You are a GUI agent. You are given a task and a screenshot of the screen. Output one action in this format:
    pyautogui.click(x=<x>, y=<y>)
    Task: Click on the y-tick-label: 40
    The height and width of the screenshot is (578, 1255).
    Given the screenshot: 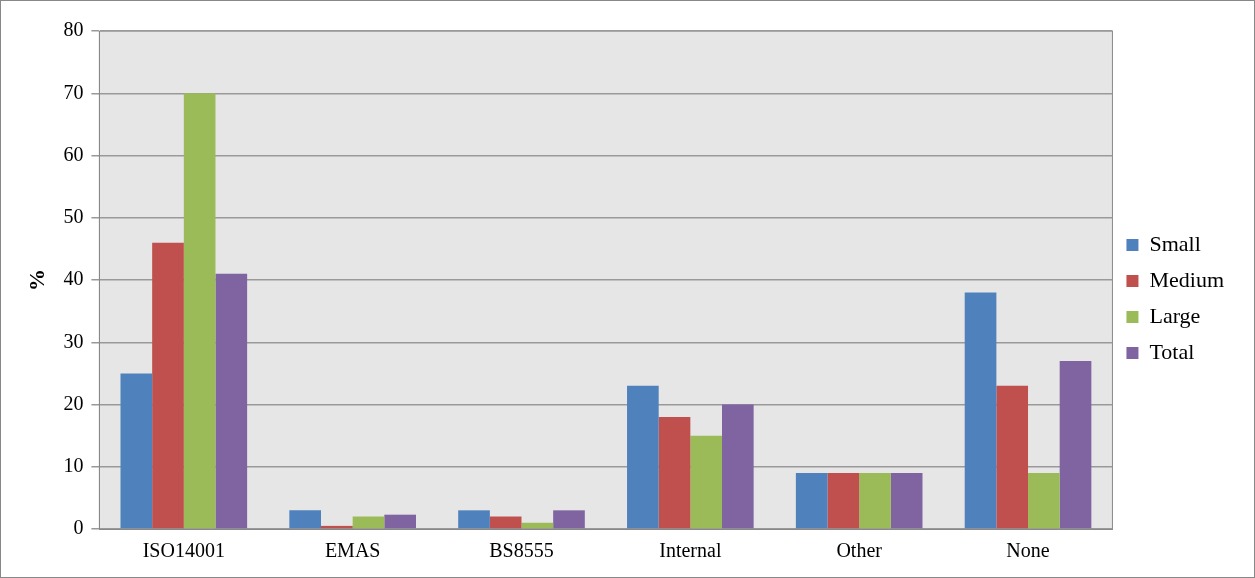 What is the action you would take?
    pyautogui.click(x=73, y=278)
    